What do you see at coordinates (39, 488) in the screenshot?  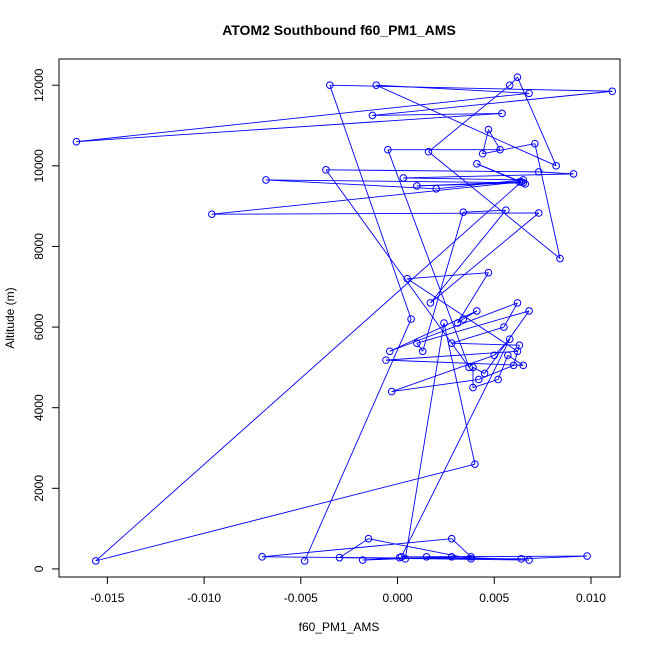 I see `y-tick-label: 2000` at bounding box center [39, 488].